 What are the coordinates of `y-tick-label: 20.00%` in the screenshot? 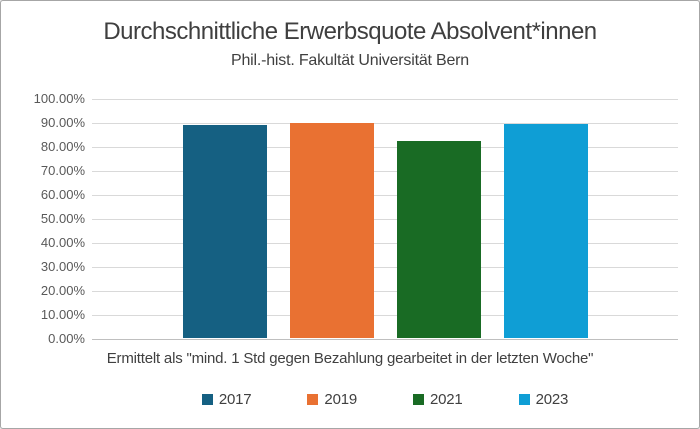 It's located at (62, 290).